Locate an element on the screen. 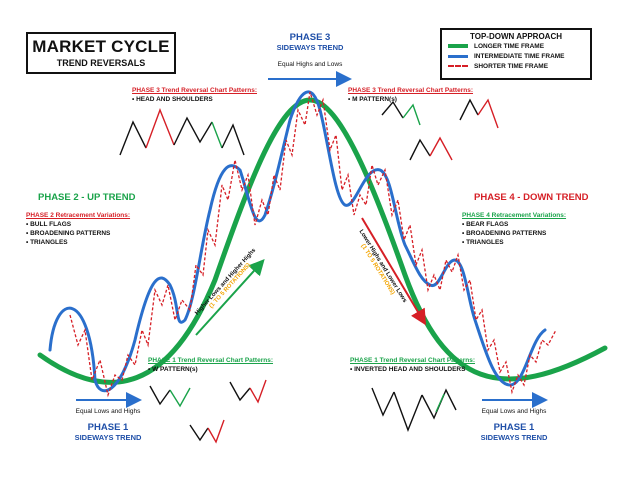 This screenshot has height=480, width=640. phase1-right-title: PHASE 1 is located at coordinates (514, 427).